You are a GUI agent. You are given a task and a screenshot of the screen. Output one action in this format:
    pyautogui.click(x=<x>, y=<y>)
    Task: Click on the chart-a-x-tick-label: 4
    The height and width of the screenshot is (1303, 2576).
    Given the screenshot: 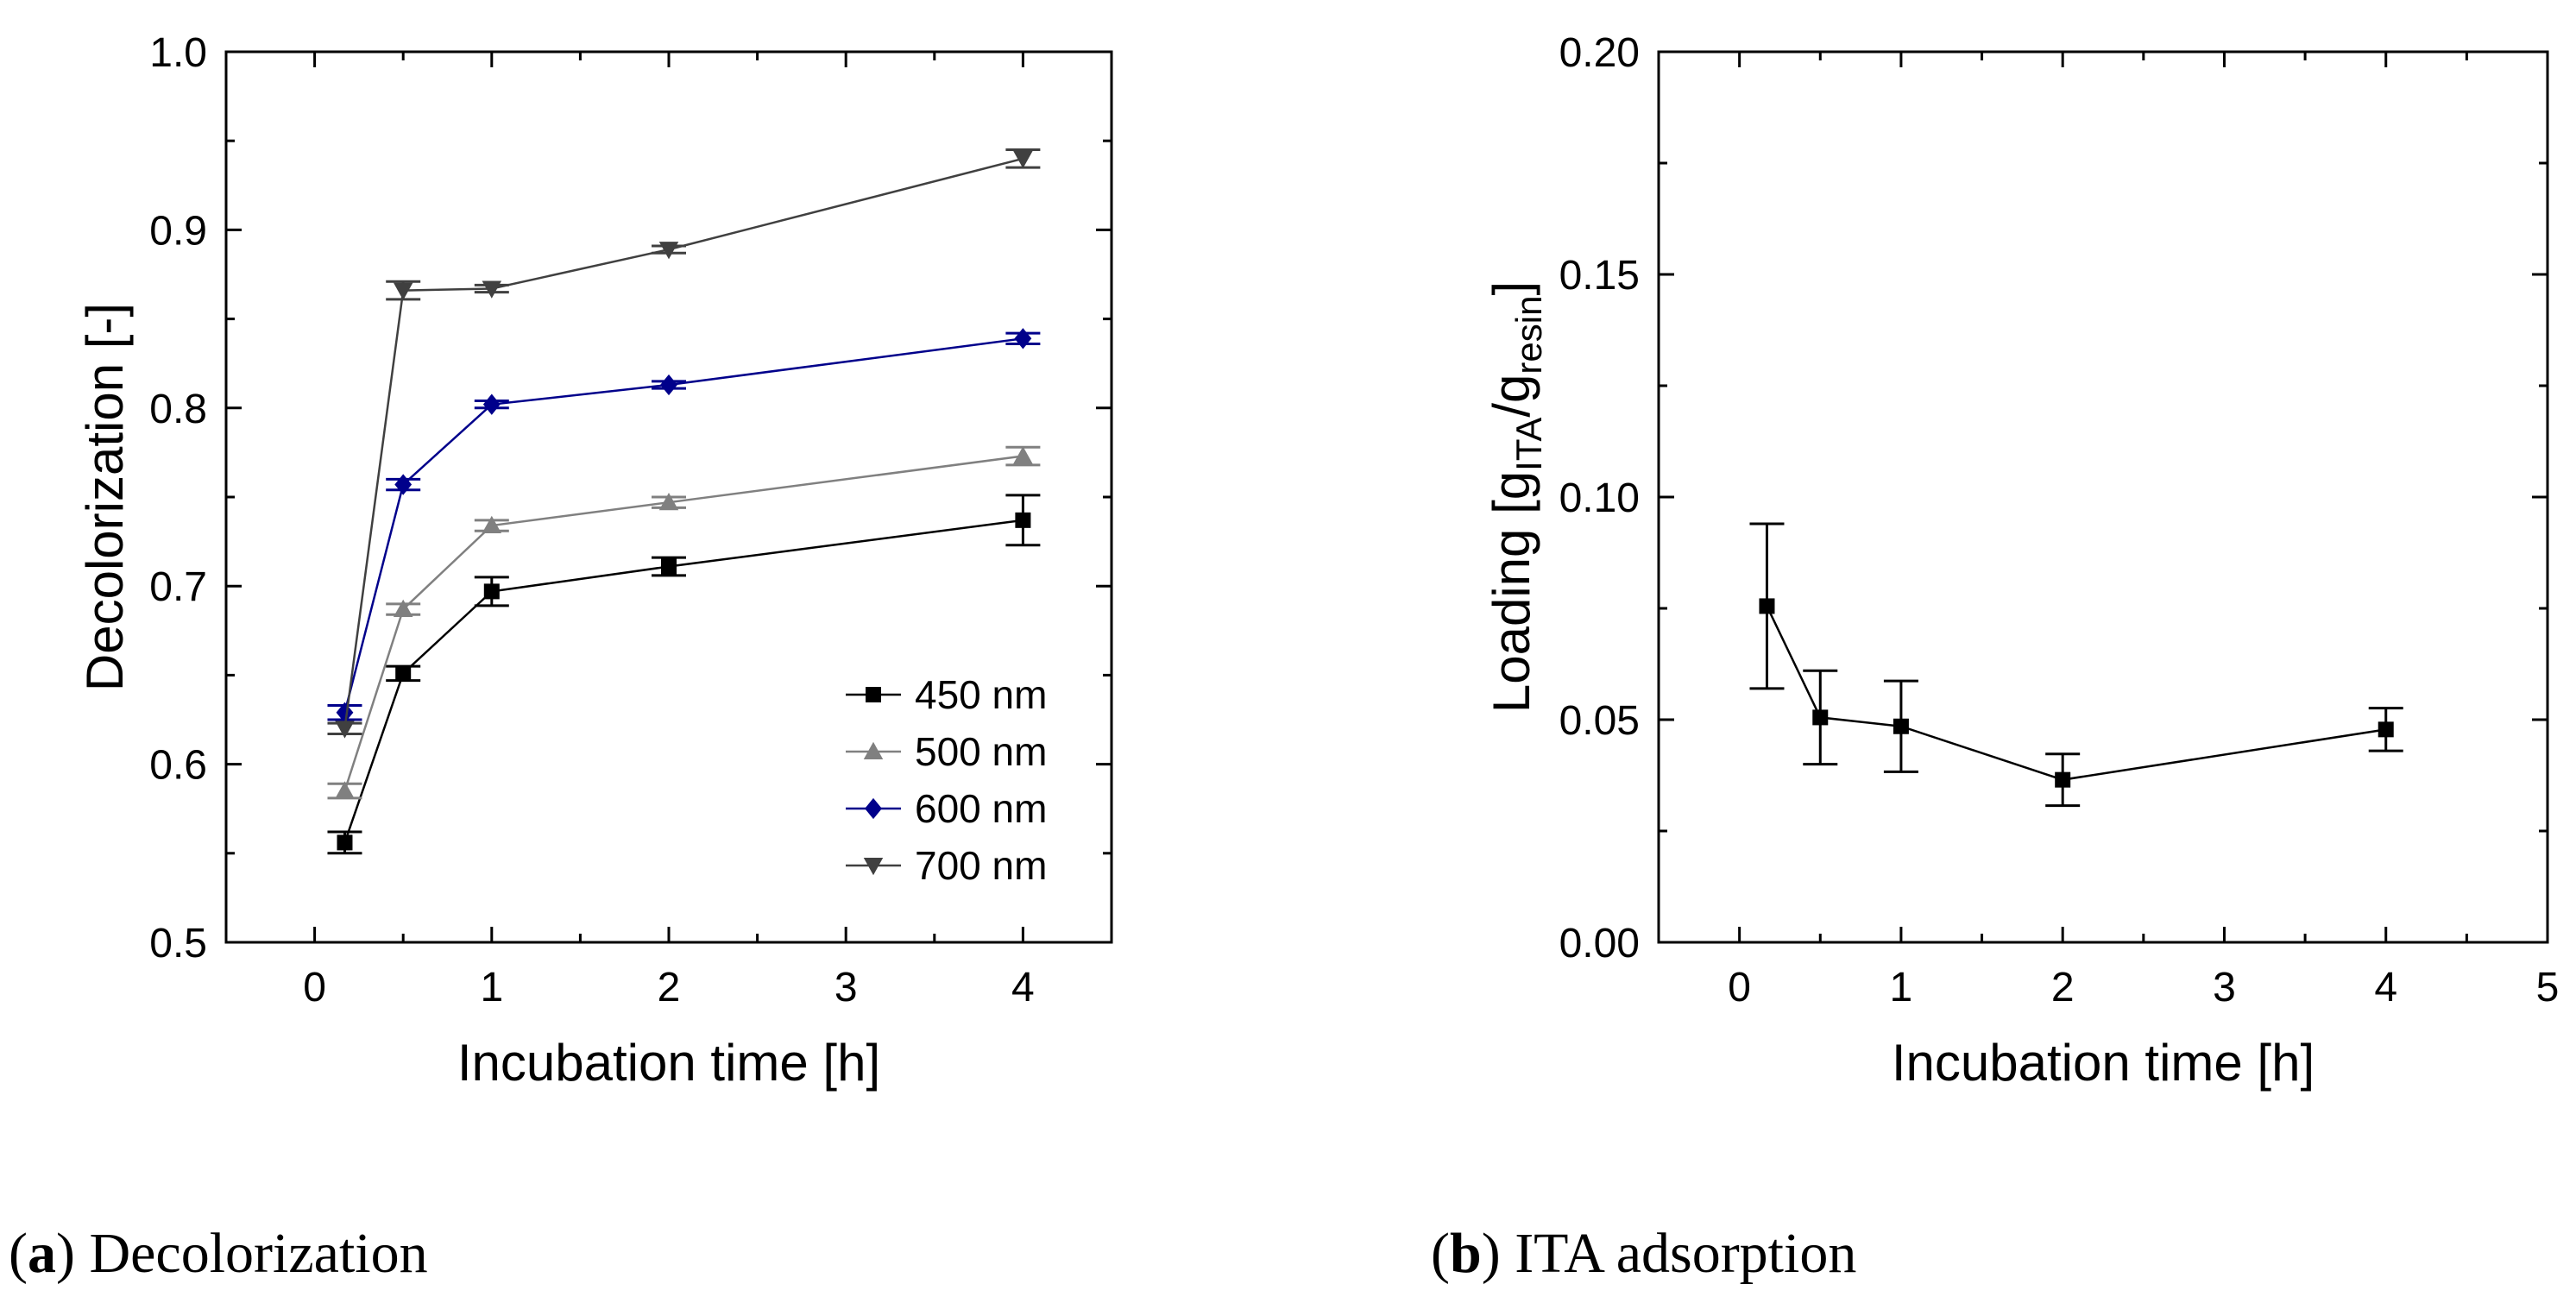 What is the action you would take?
    pyautogui.click(x=1023, y=987)
    